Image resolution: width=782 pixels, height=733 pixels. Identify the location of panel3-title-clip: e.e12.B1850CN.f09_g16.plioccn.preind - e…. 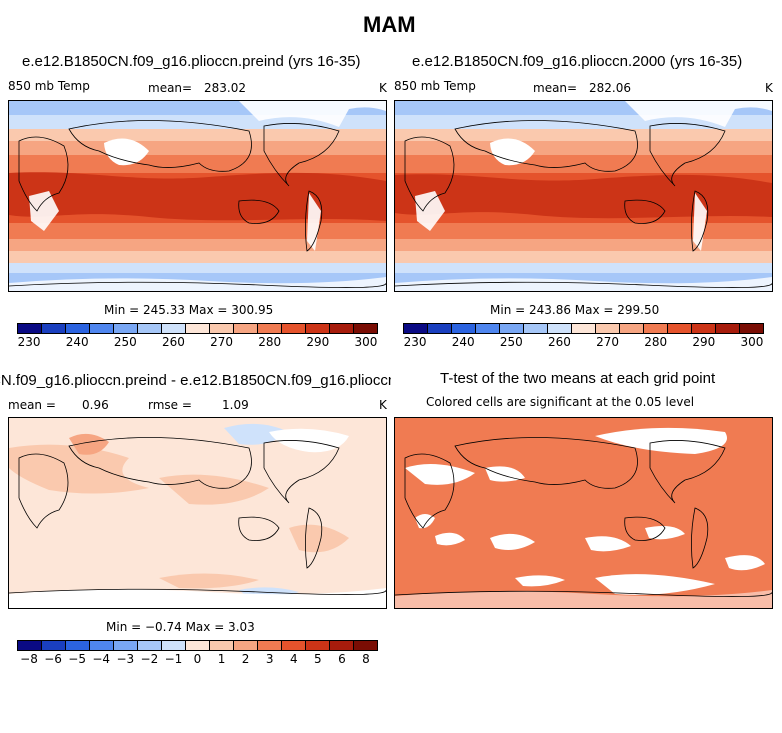
(195, 381).